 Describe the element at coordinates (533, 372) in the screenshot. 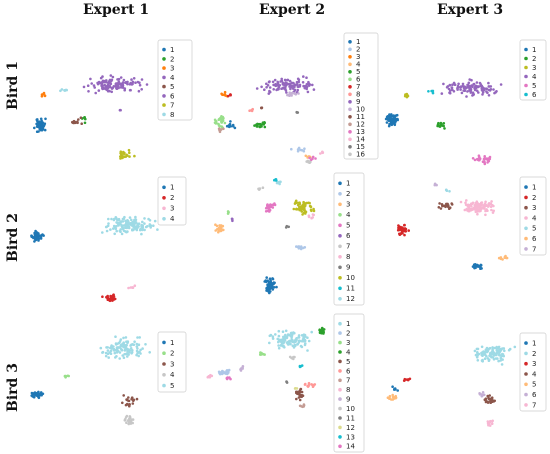

I see `legend: 1 2 3 4 5 6 7` at that location.